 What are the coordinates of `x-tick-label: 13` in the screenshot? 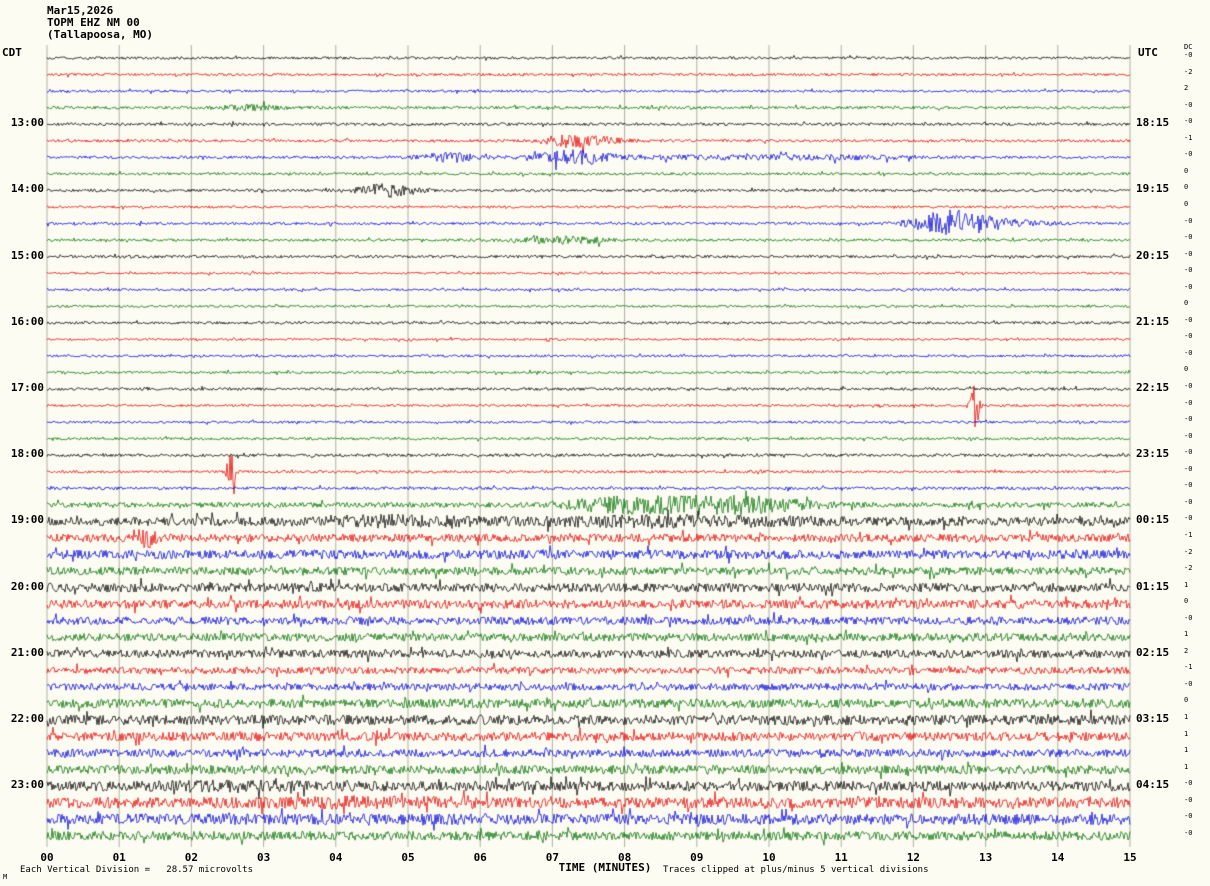 It's located at (985, 857).